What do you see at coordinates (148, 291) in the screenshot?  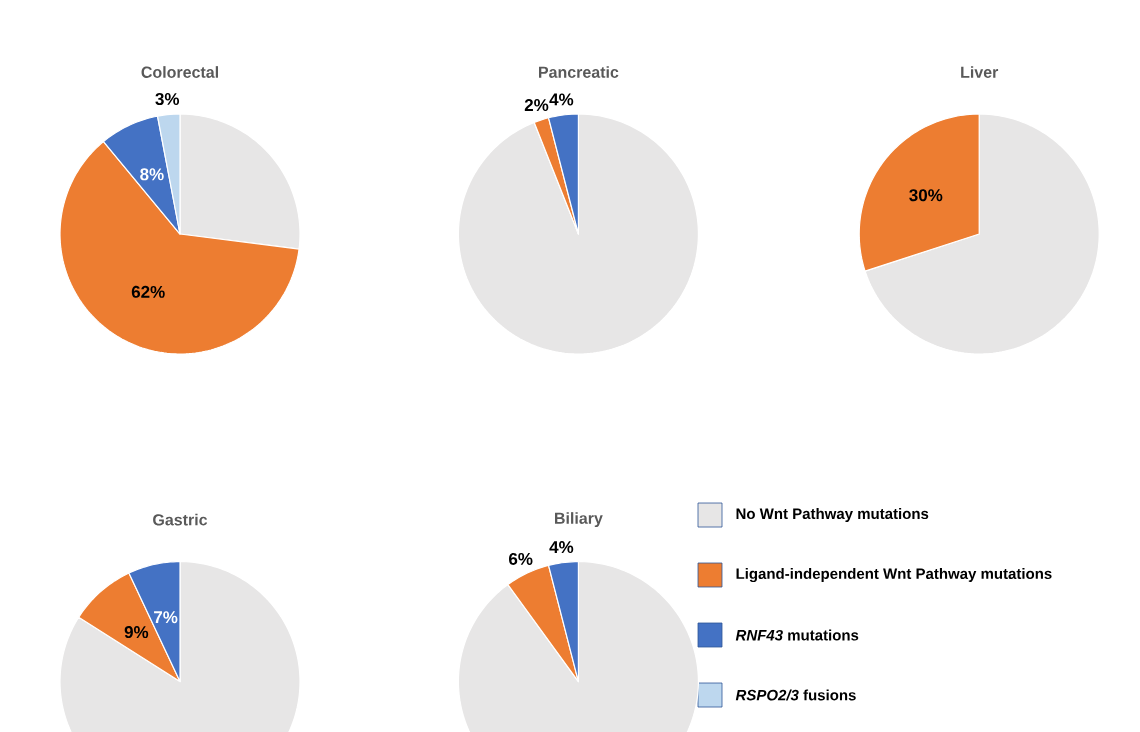 I see `data-label: 62%` at bounding box center [148, 291].